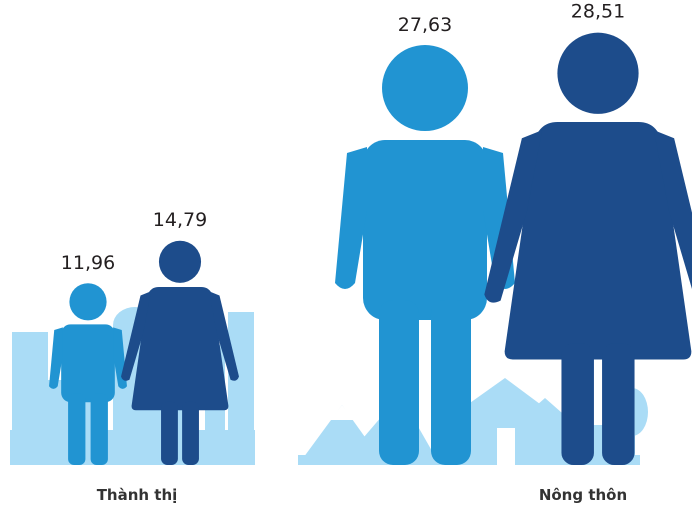 This screenshot has height=510, width=692. Describe the element at coordinates (425, 25) in the screenshot. I see `value-label: 27,63` at that location.